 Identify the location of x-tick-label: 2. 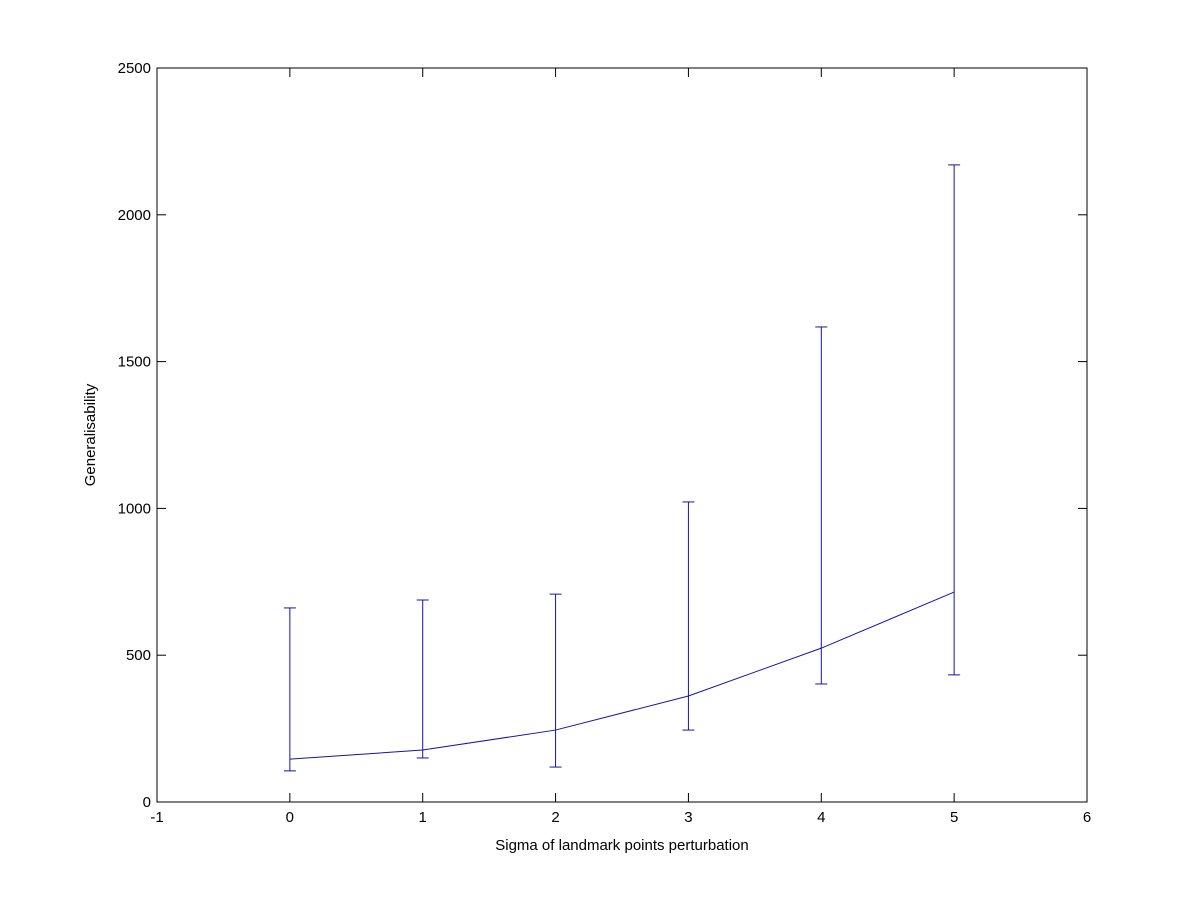
(555, 817).